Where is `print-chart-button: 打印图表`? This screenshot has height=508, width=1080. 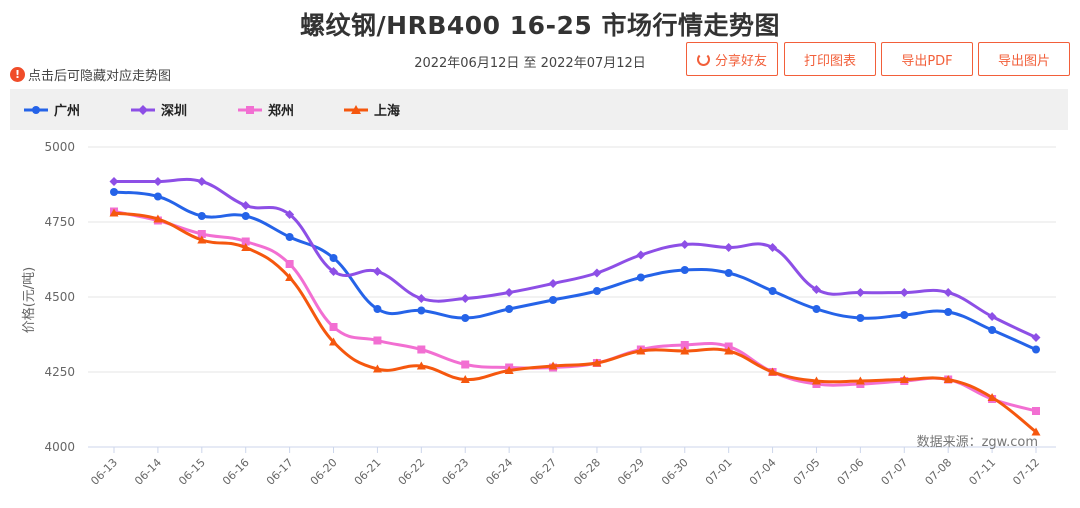 print-chart-button: 打印图表 is located at coordinates (830, 59).